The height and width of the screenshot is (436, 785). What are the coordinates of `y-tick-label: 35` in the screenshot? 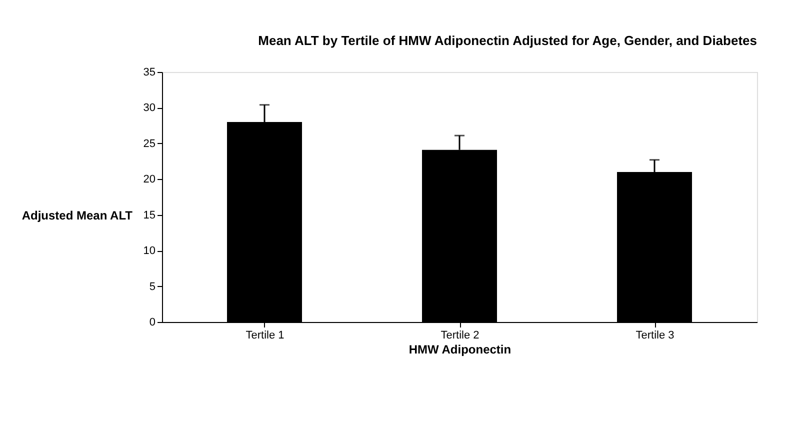 It's located at (149, 72).